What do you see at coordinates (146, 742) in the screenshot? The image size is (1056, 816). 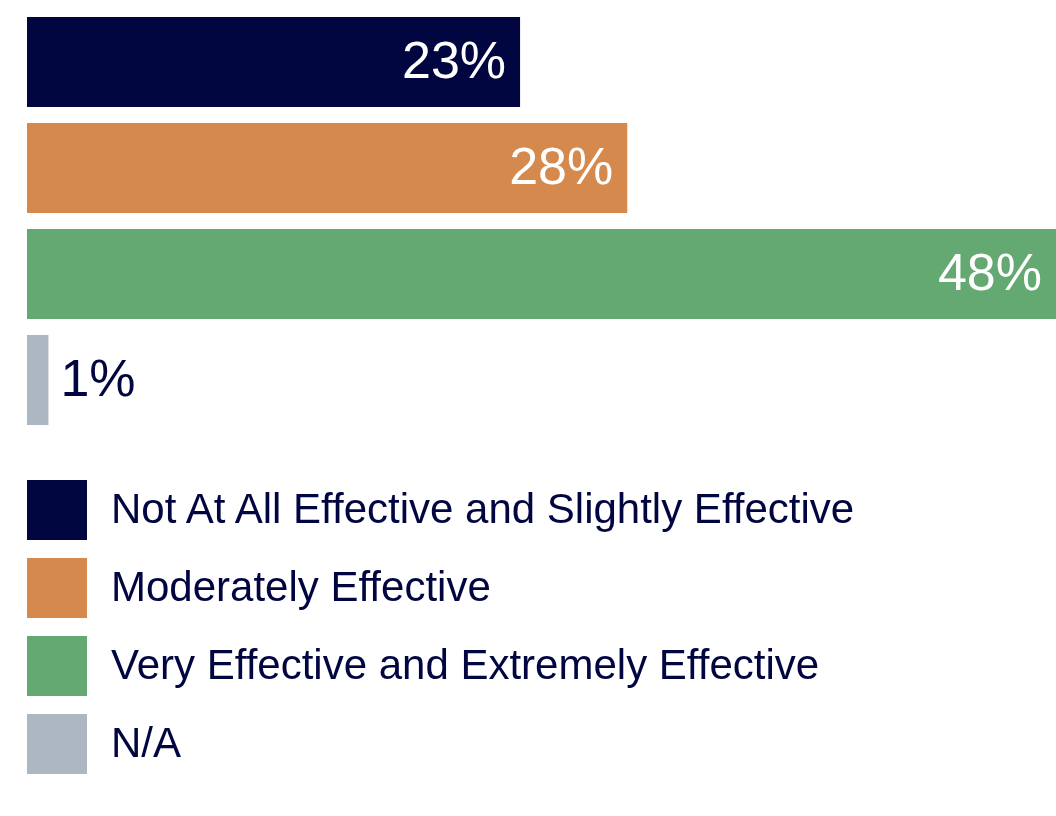 I see `legend-label: N/A` at bounding box center [146, 742].